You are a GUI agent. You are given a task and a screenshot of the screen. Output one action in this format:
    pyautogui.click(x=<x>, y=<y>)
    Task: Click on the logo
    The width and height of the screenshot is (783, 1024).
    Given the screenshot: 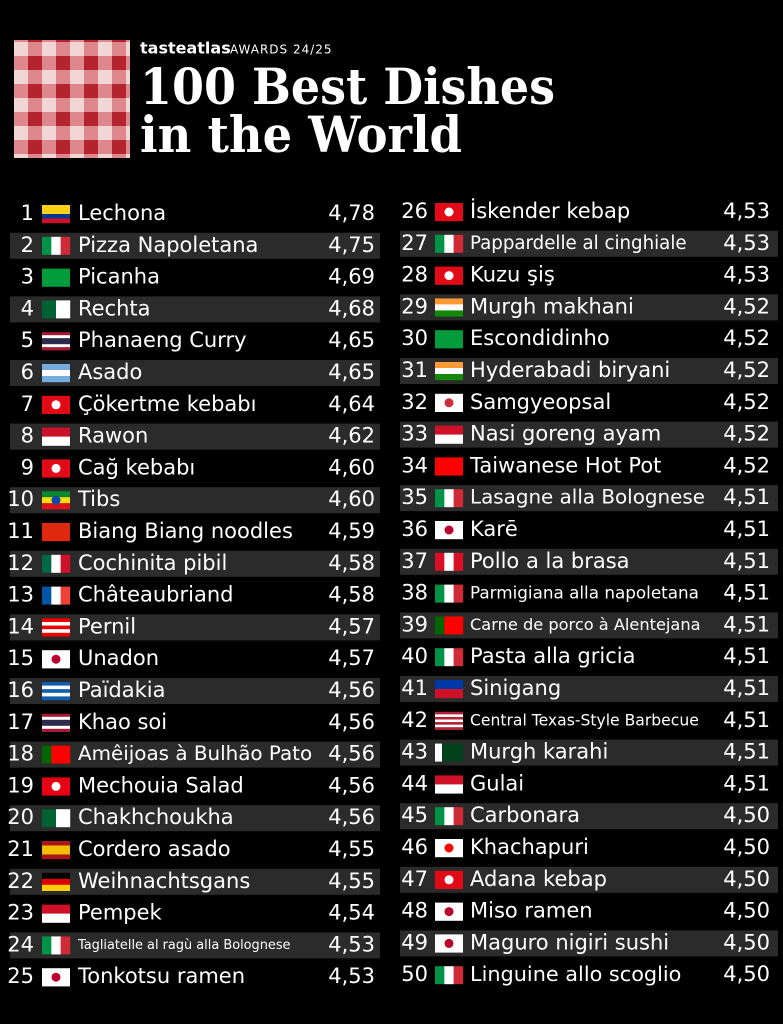 What is the action you would take?
    pyautogui.click(x=72, y=99)
    